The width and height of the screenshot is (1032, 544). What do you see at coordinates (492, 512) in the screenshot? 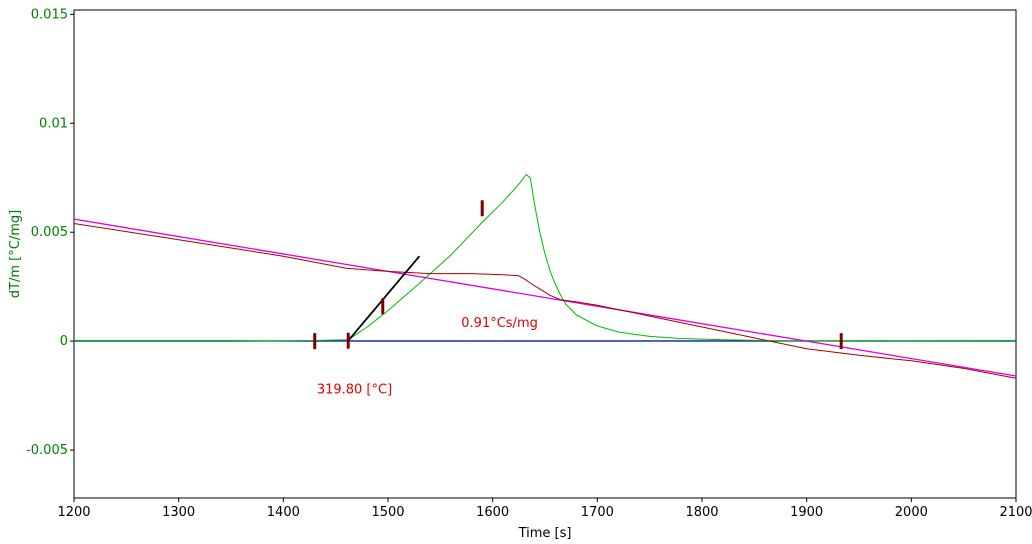
I see `x-tick-label: 1600` at bounding box center [492, 512].